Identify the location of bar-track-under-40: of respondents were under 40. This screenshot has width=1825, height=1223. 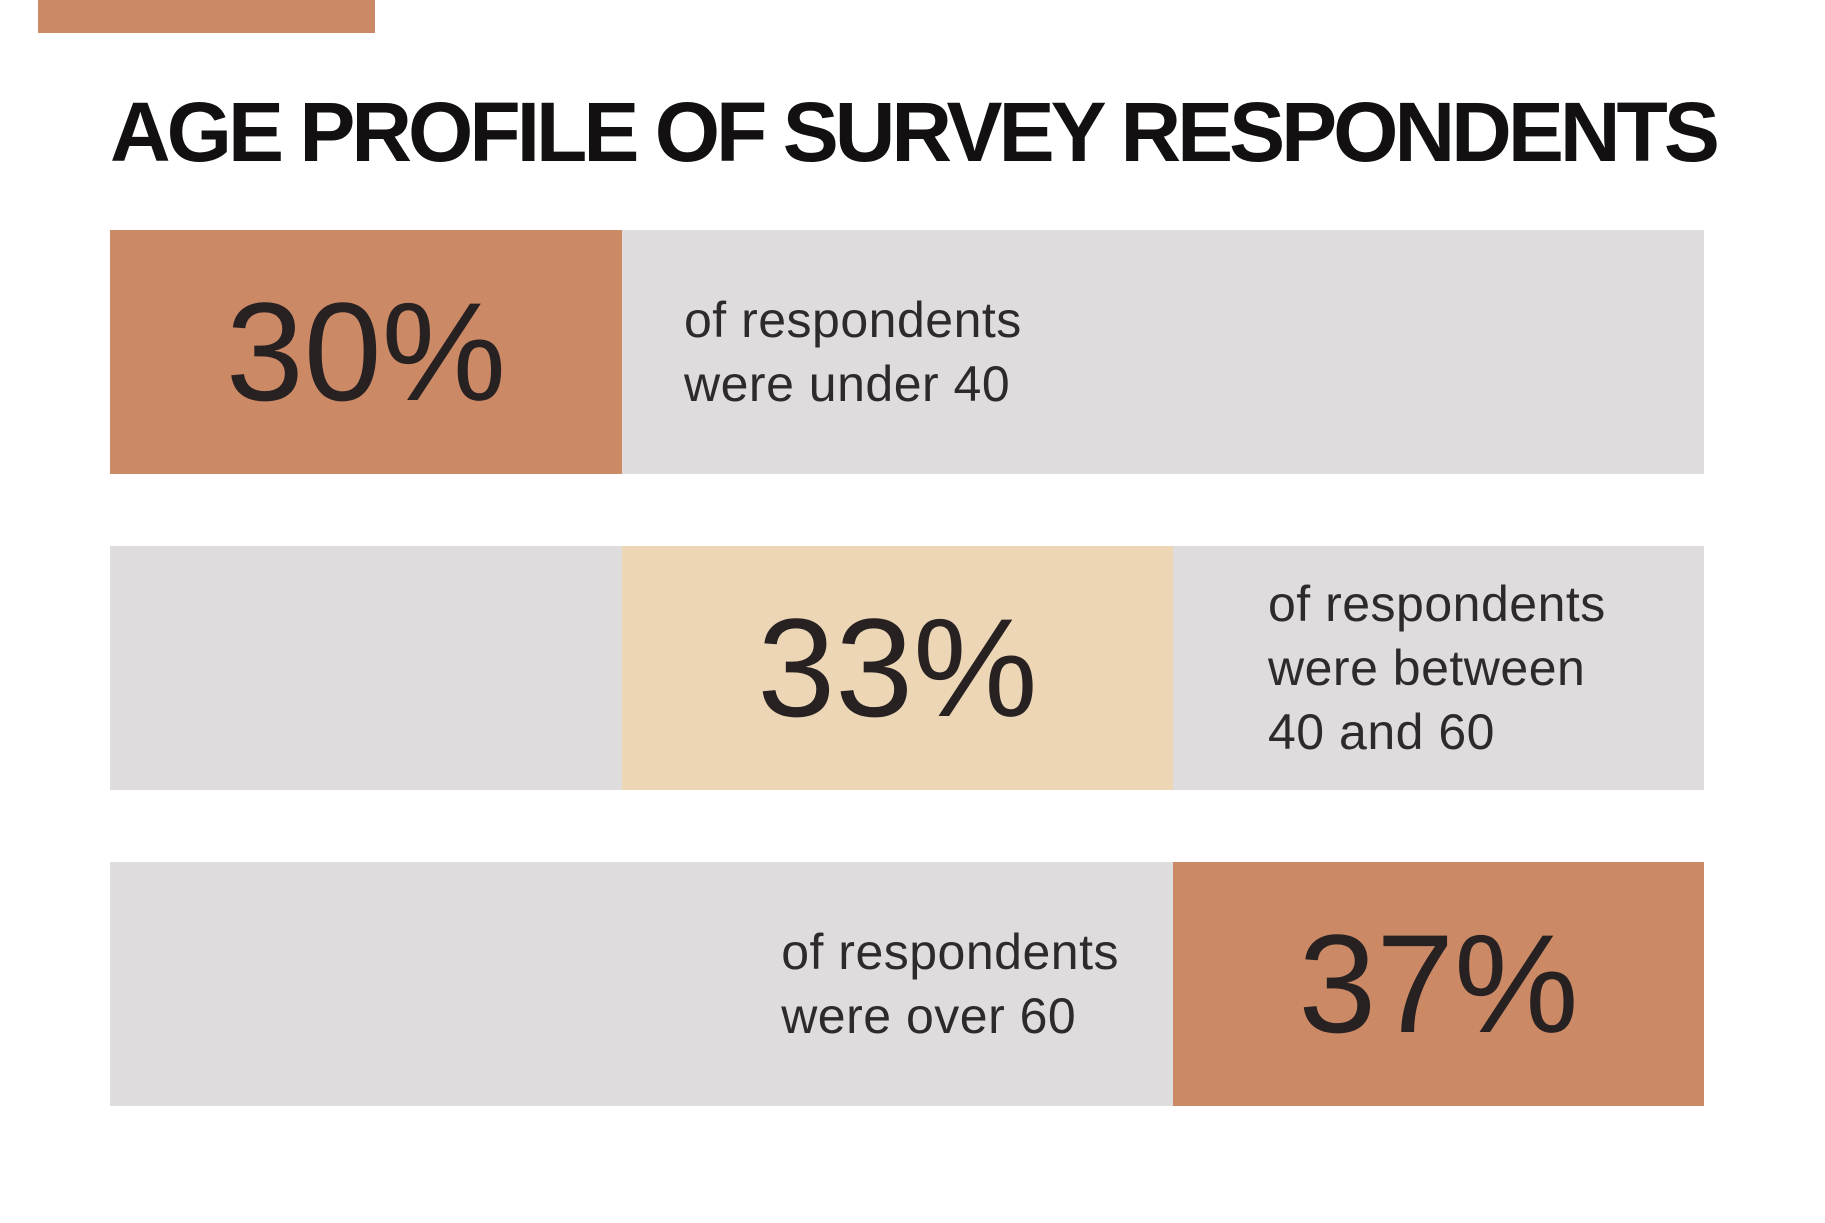
(1163, 352).